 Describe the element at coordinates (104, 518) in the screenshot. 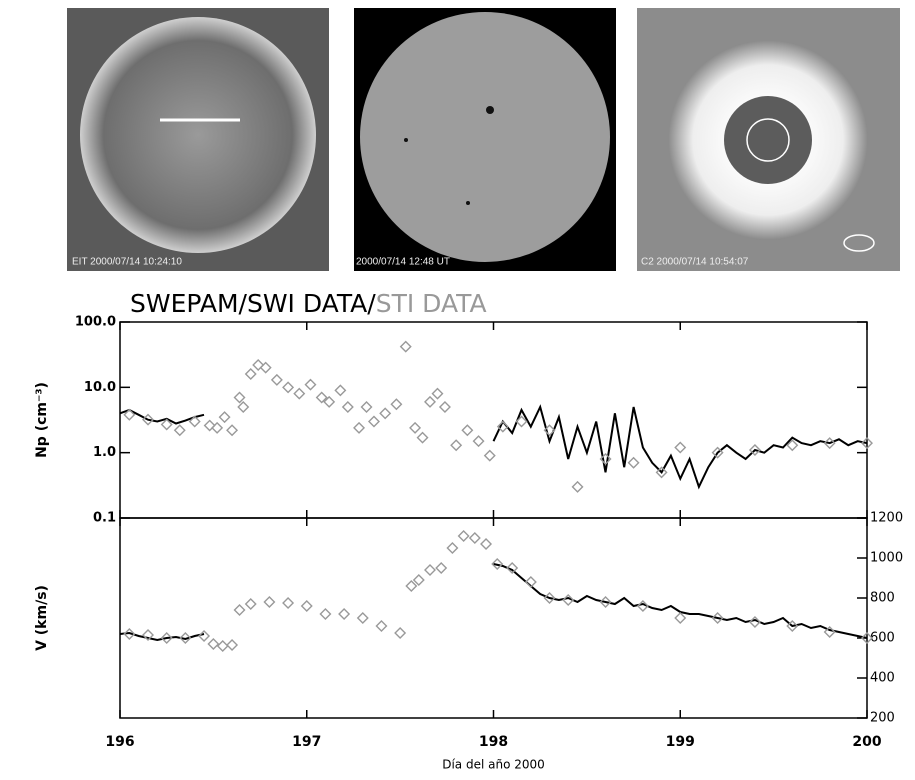

I see `y-tick-label: 0.1` at that location.